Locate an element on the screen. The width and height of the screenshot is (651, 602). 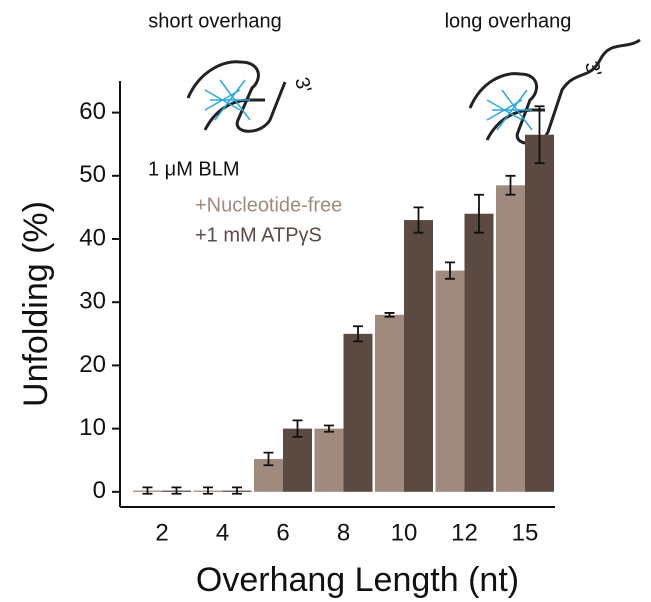
y-tick-label: 50 is located at coordinates (92, 174).